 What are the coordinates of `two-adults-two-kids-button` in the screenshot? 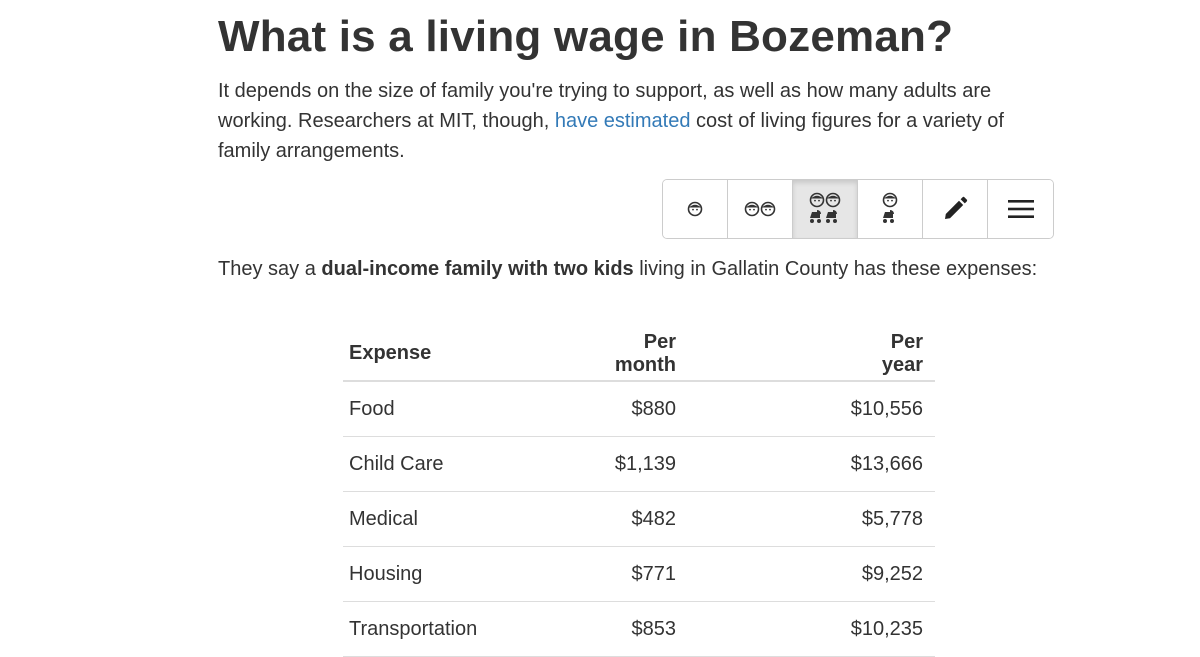 It's located at (825, 209).